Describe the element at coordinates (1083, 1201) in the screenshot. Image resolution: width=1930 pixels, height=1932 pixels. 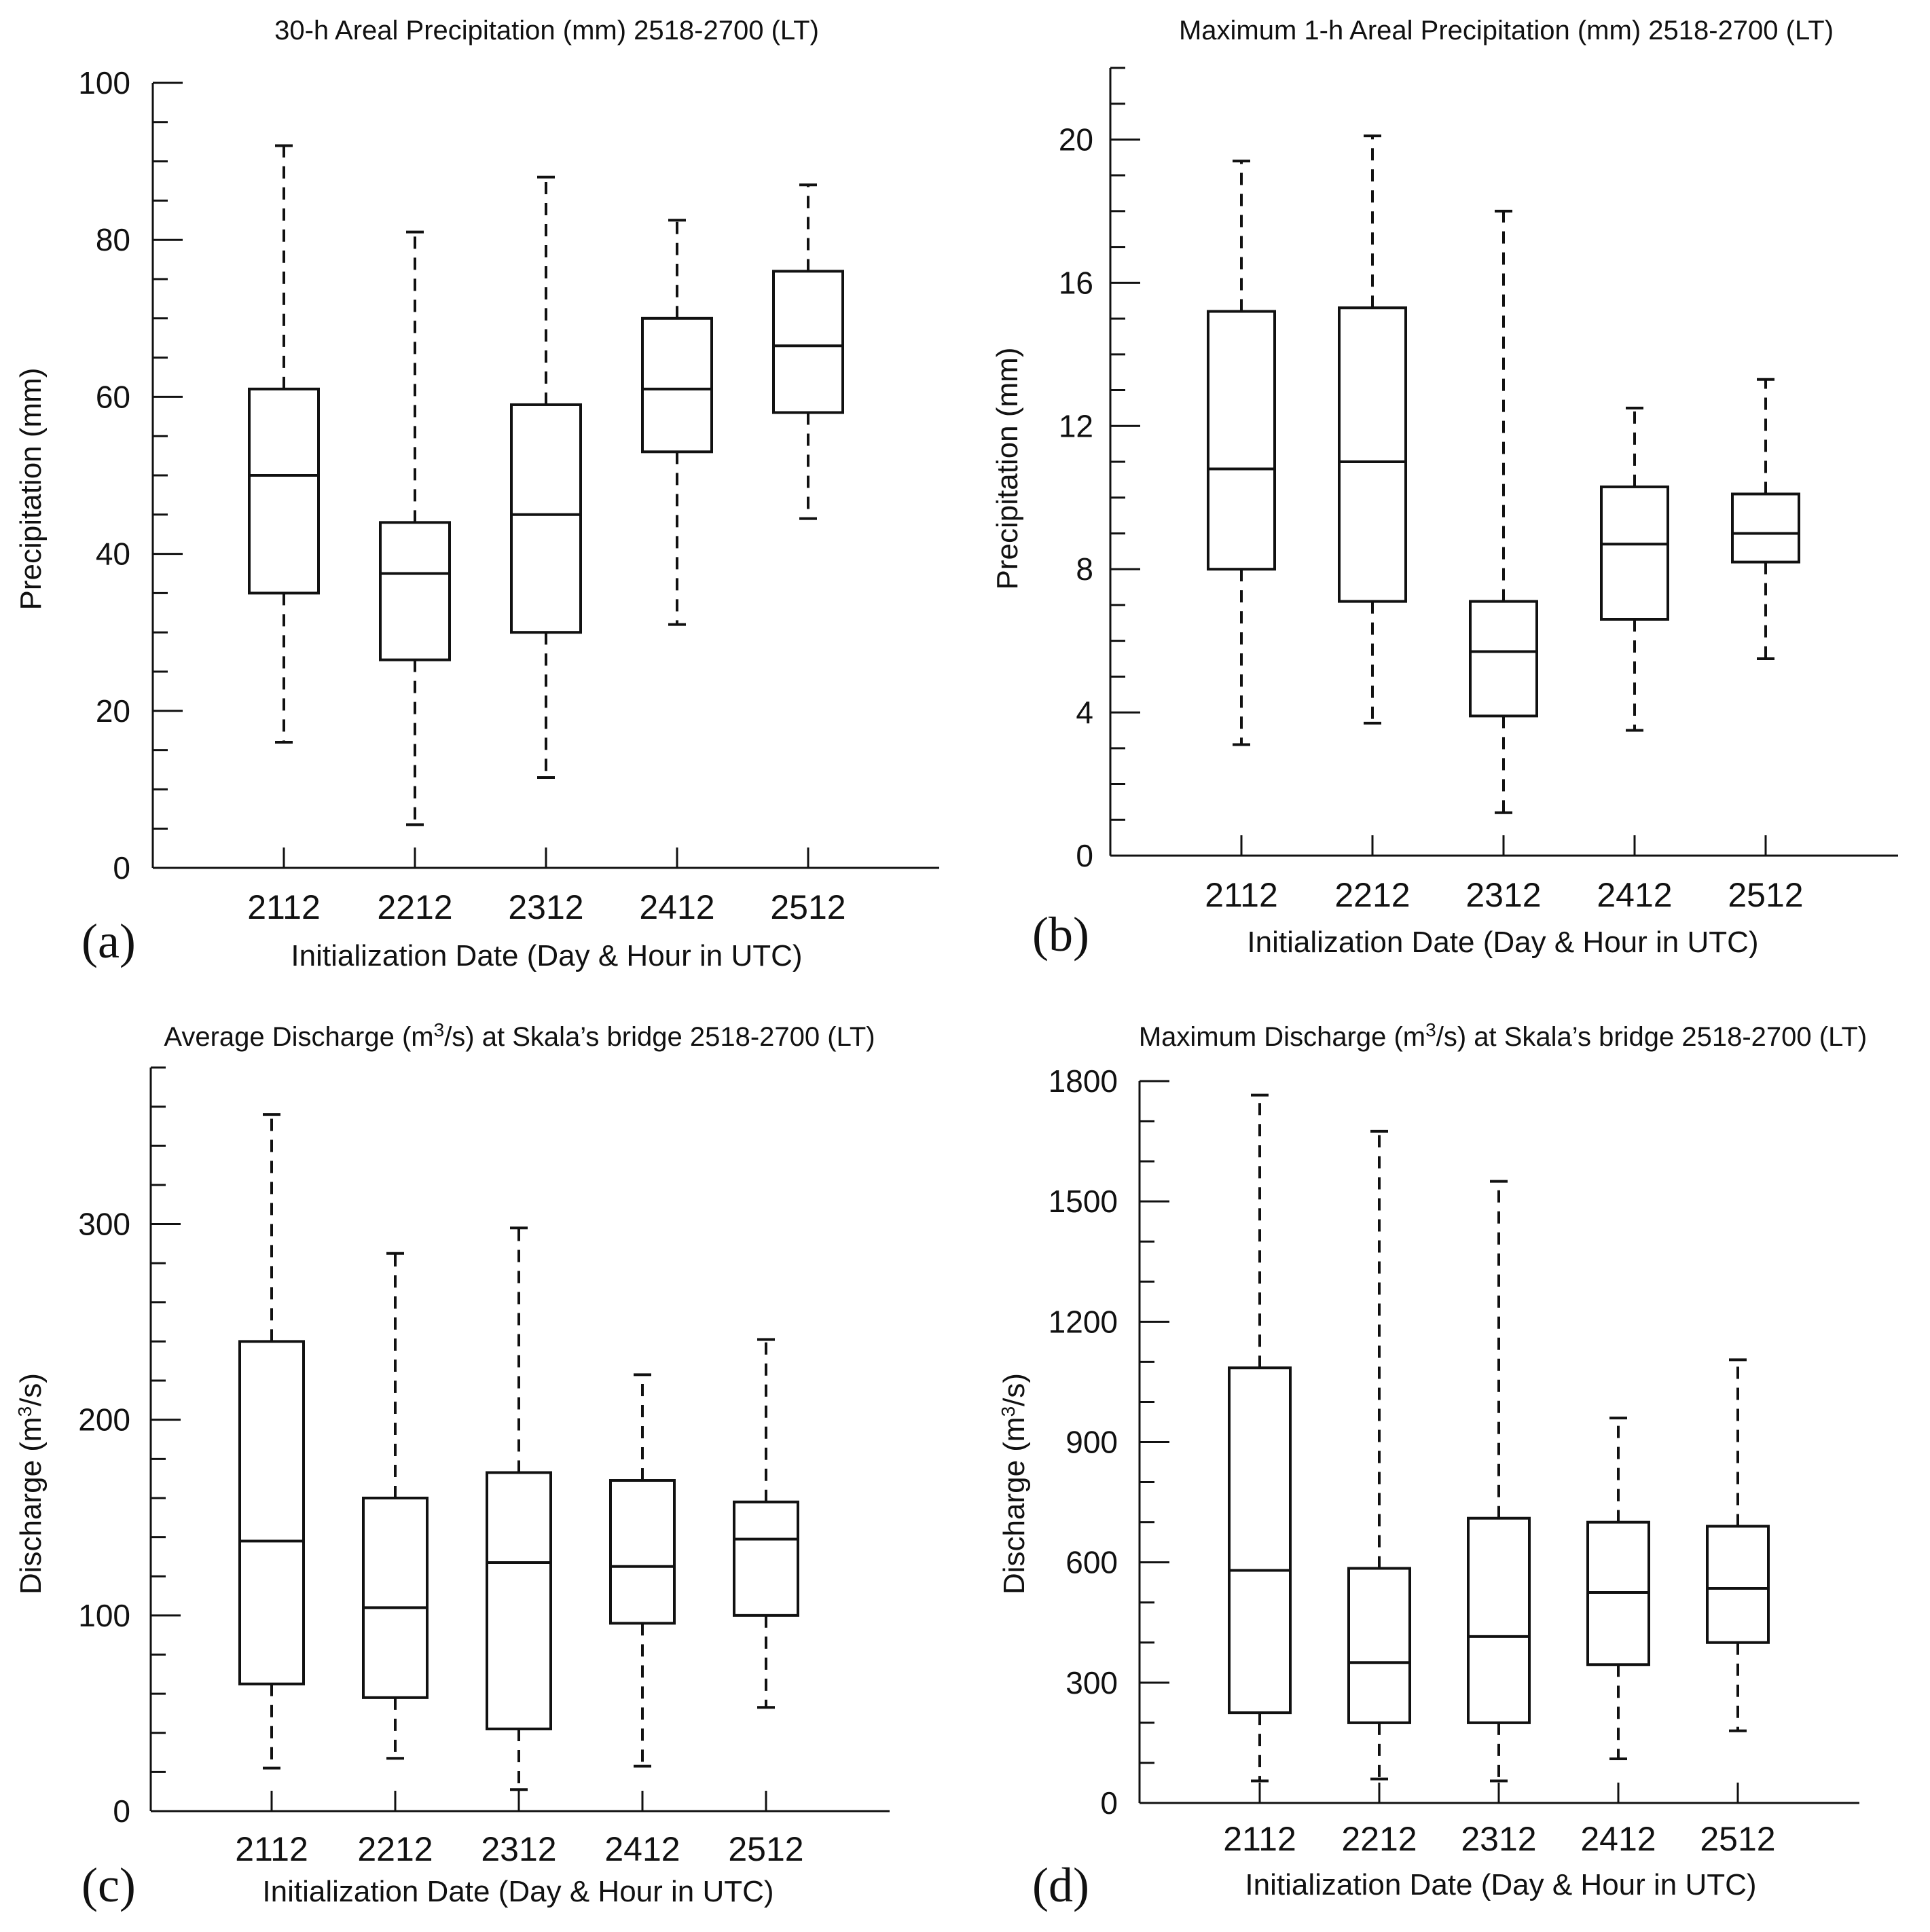
I see `y-tick-label: 1500` at that location.